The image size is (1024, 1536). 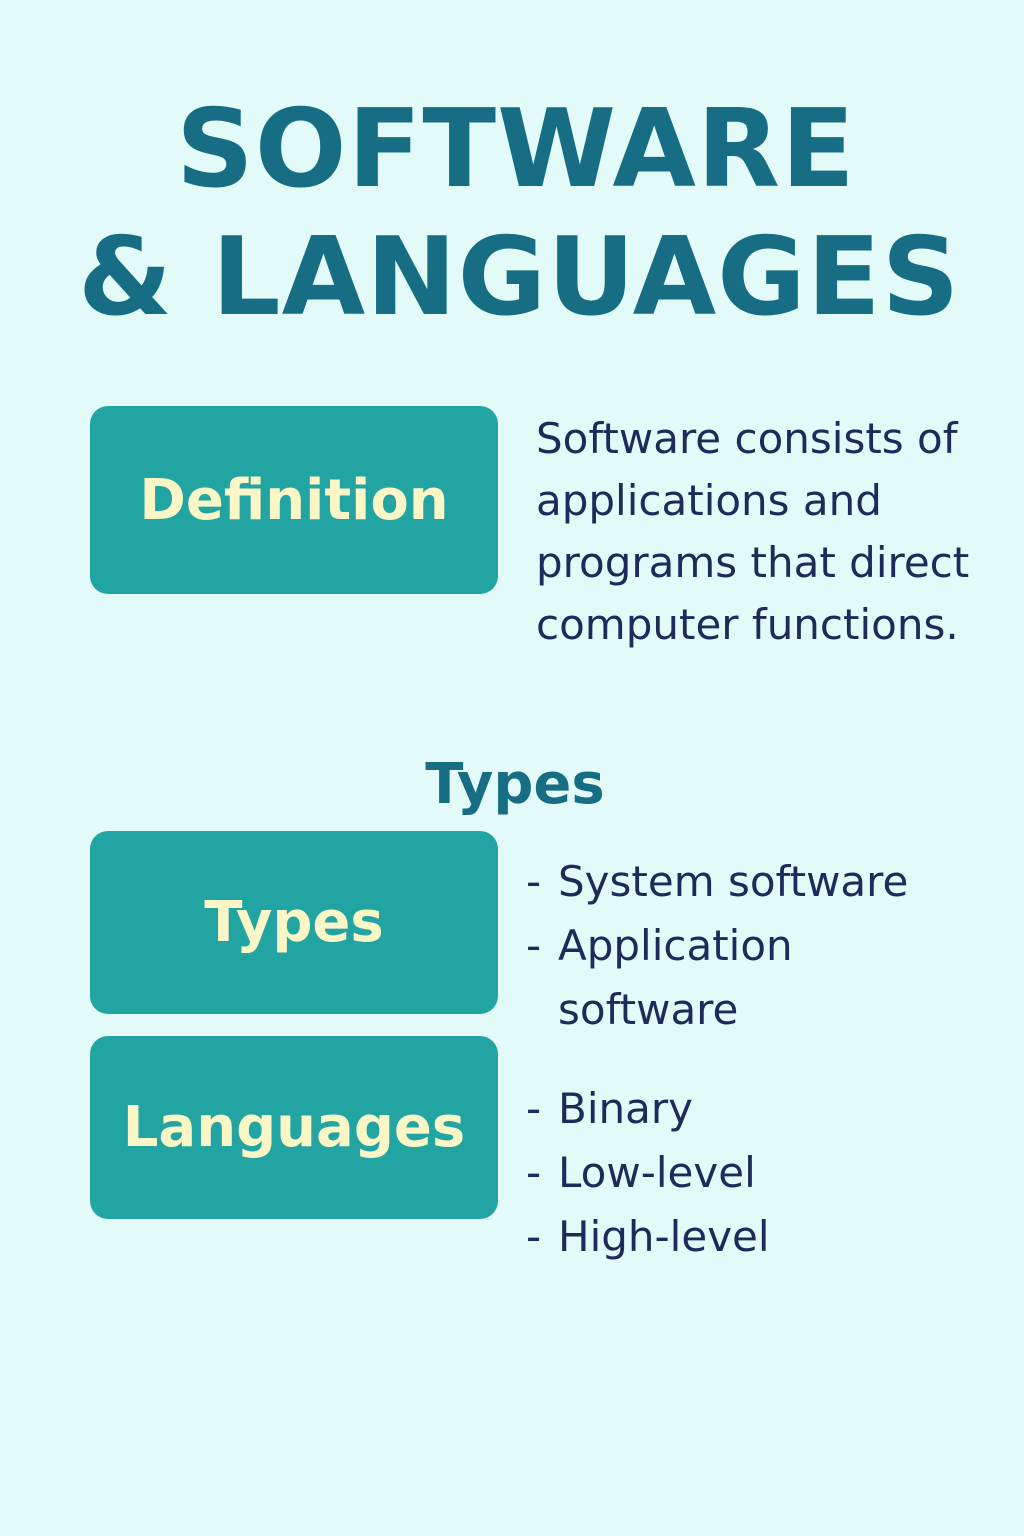 What do you see at coordinates (519, 277) in the screenshot?
I see `page-title-line-2: & LANGUAGES` at bounding box center [519, 277].